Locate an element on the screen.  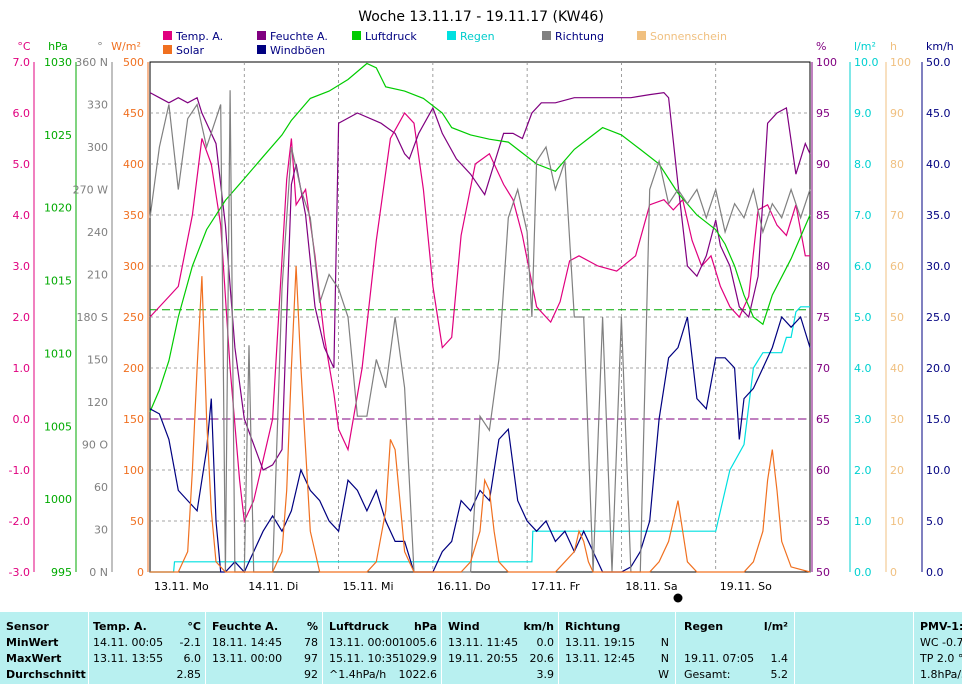
feuchte-max-value: 97 is located at coordinates (311, 658).